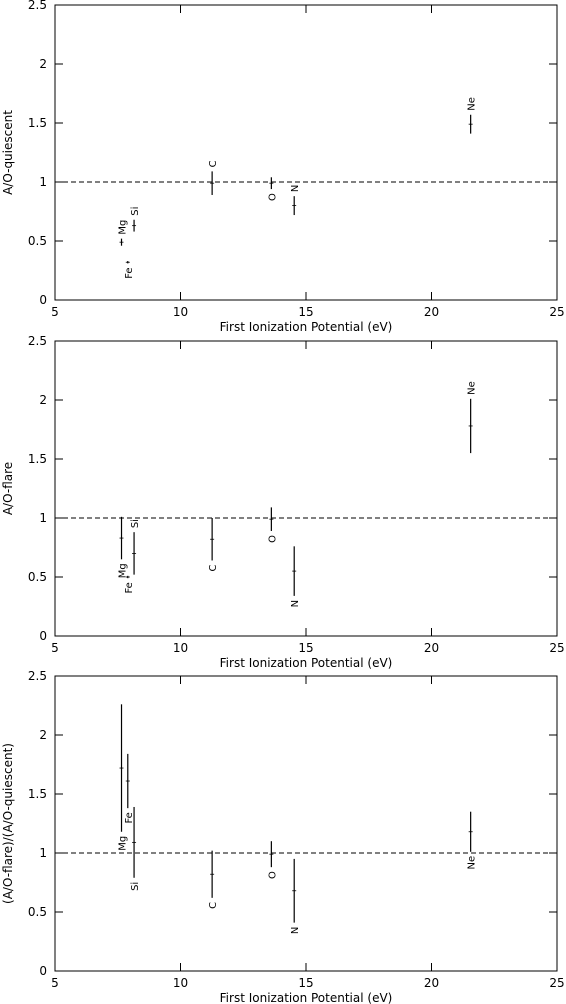 The image size is (566, 1004). I want to click on y-axis-label: A/O-flare, so click(8, 488).